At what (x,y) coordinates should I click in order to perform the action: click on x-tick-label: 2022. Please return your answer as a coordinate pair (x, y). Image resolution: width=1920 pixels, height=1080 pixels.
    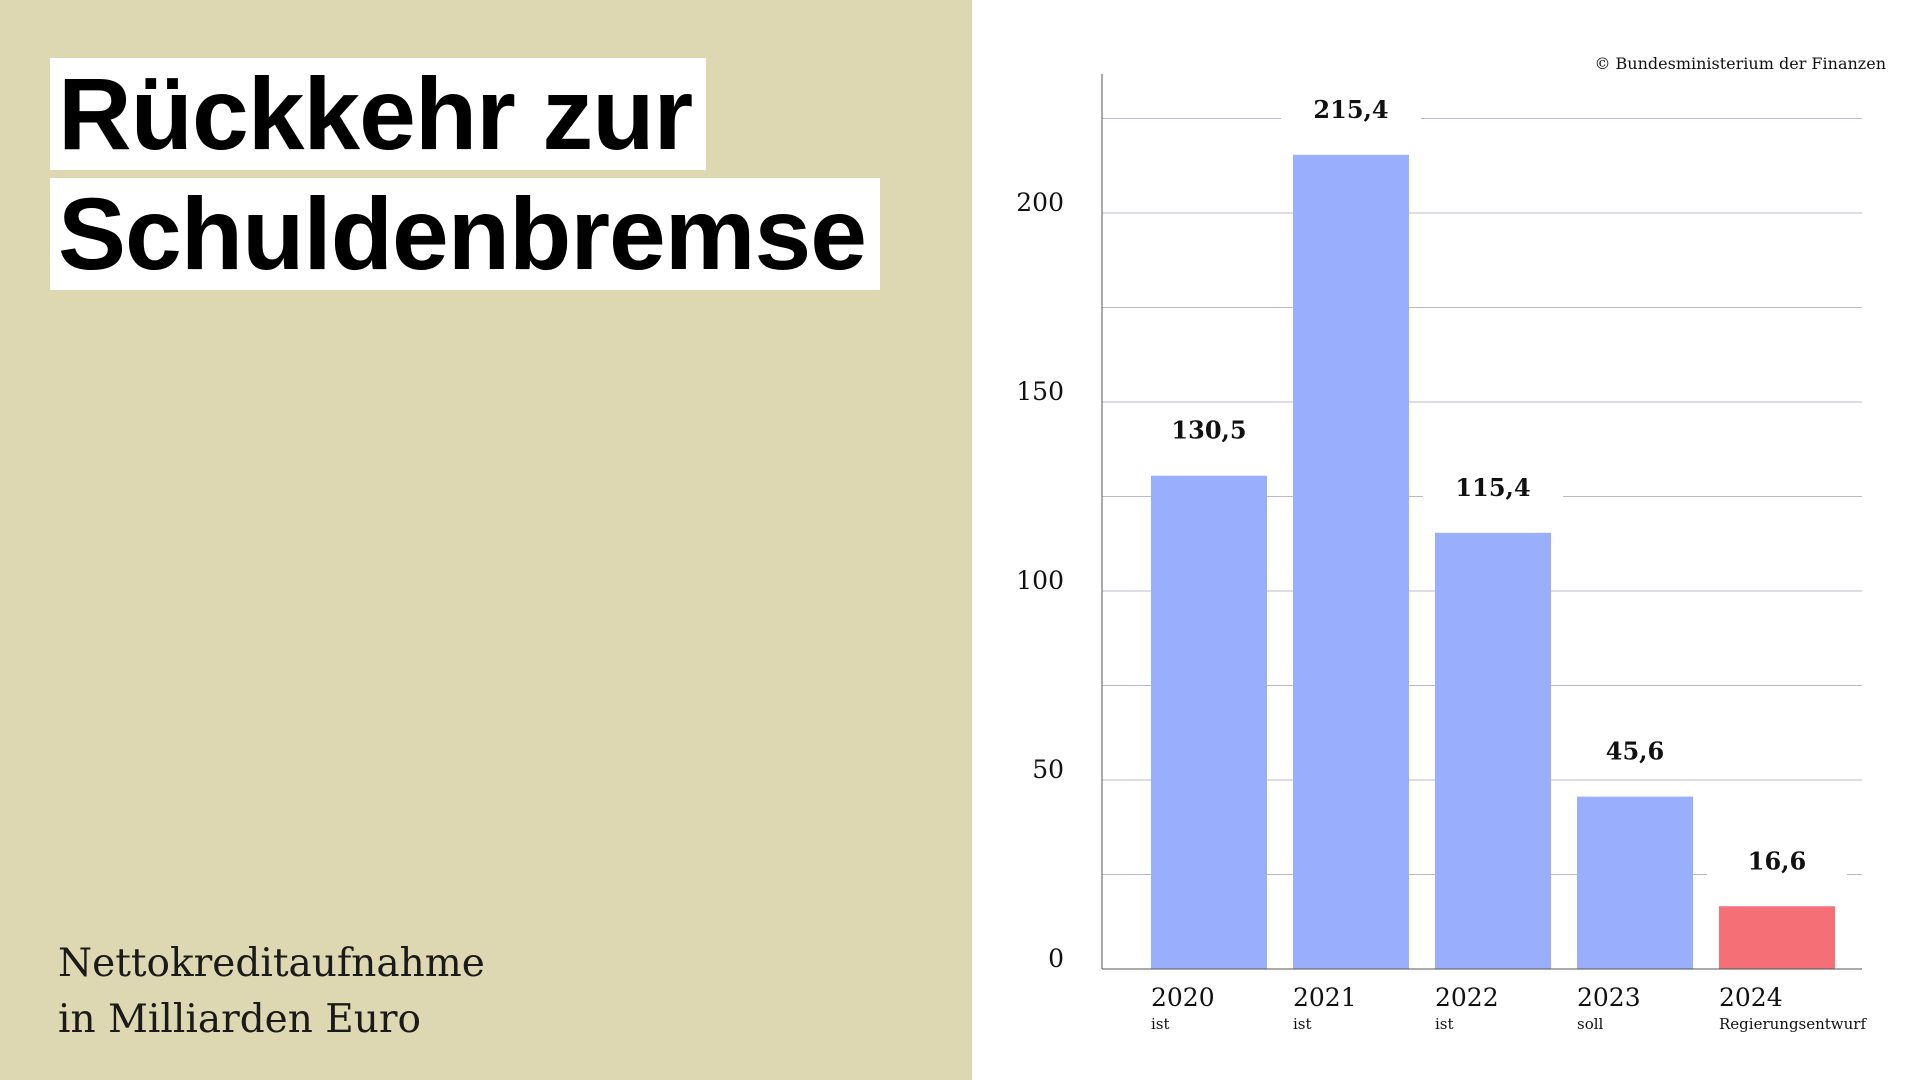
    Looking at the image, I should click on (1467, 997).